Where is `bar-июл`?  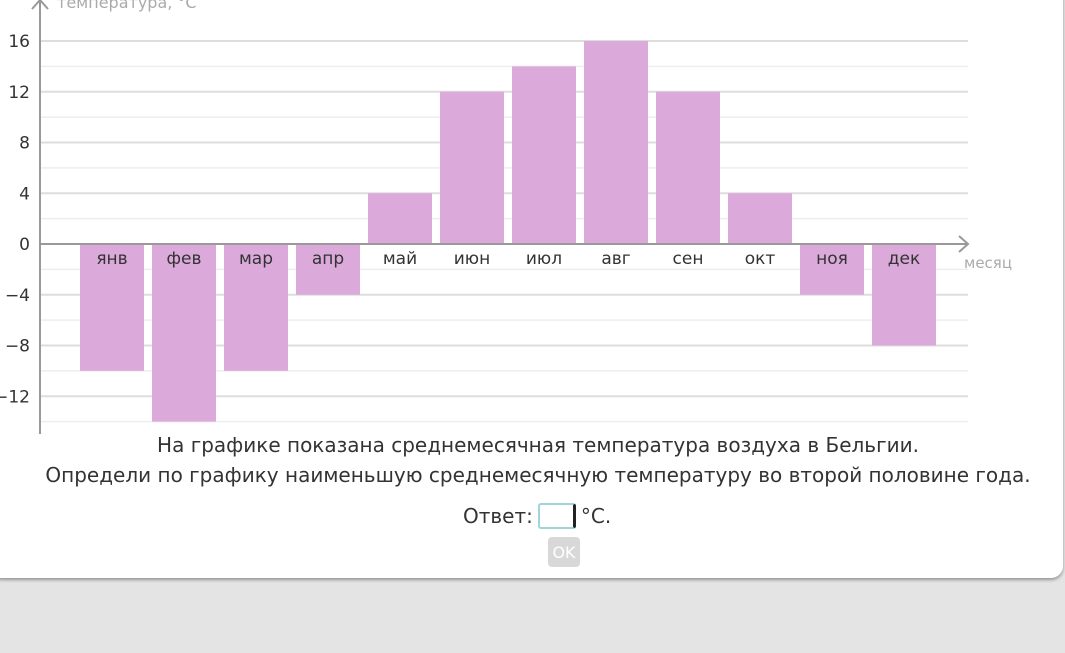
bar-июл is located at coordinates (544, 155).